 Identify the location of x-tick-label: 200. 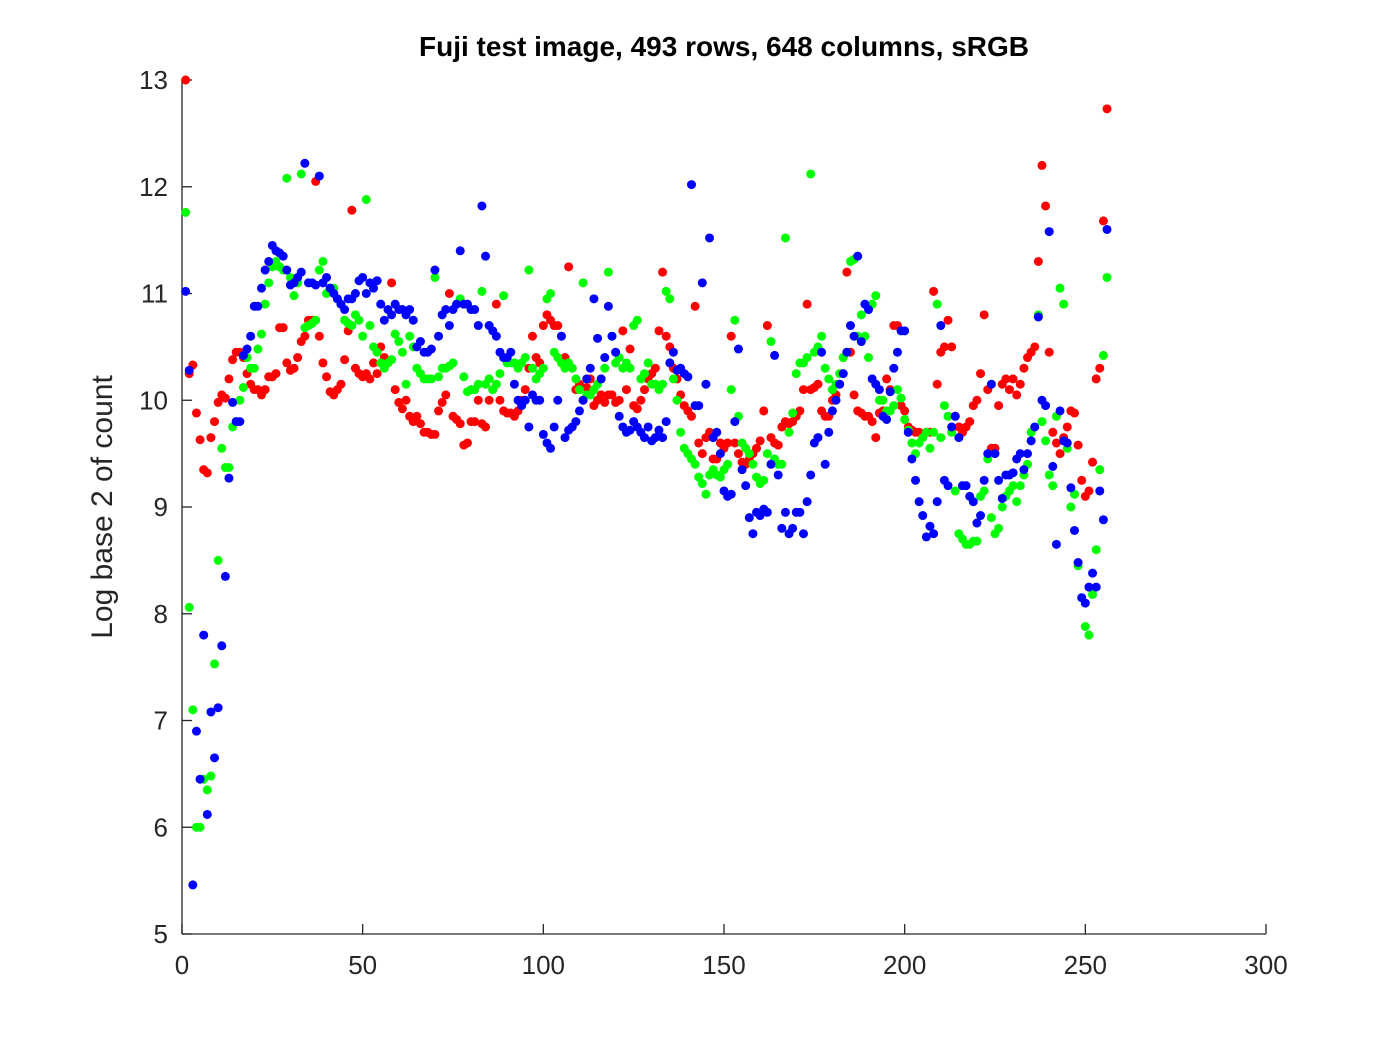
(904, 965).